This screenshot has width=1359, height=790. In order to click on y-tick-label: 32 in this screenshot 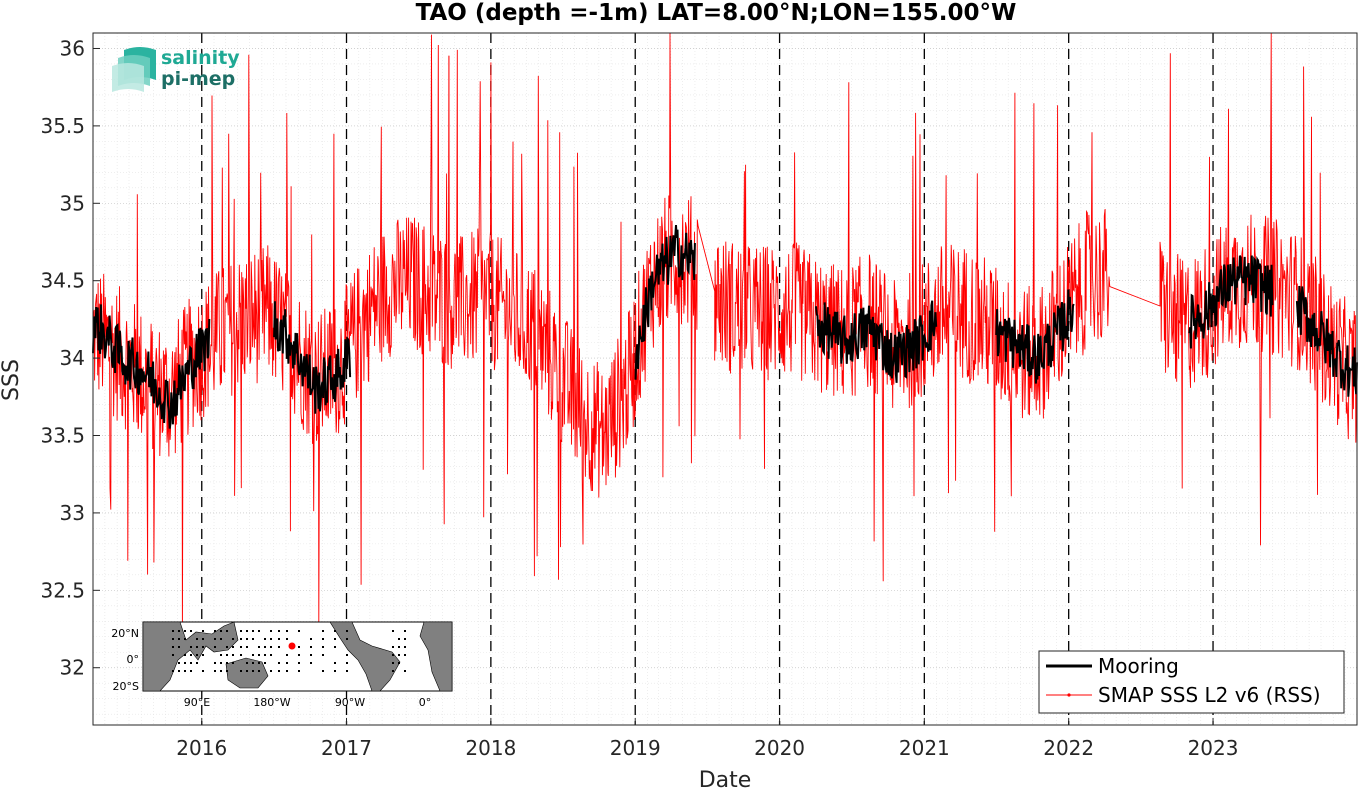, I will do `click(72, 668)`.